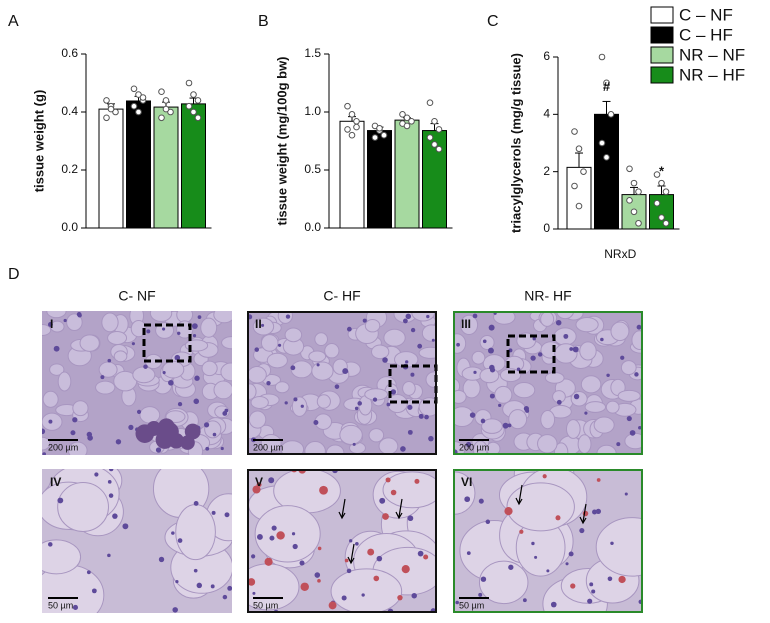  Describe the element at coordinates (546, 171) in the screenshot. I see `y-tick-label: 2` at that location.